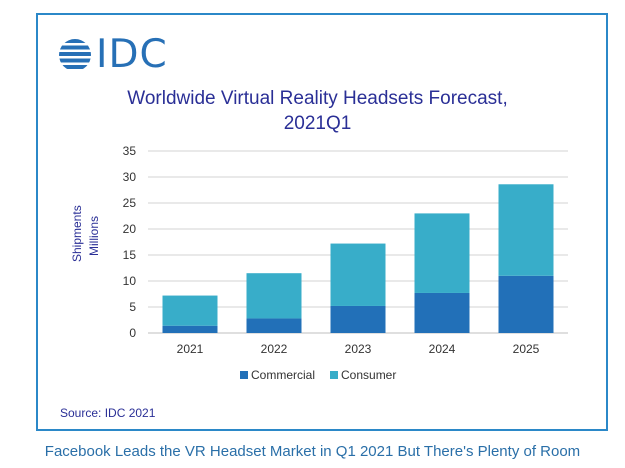 This screenshot has width=625, height=468. Describe the element at coordinates (132, 333) in the screenshot. I see `y-tick-label: 0` at that location.